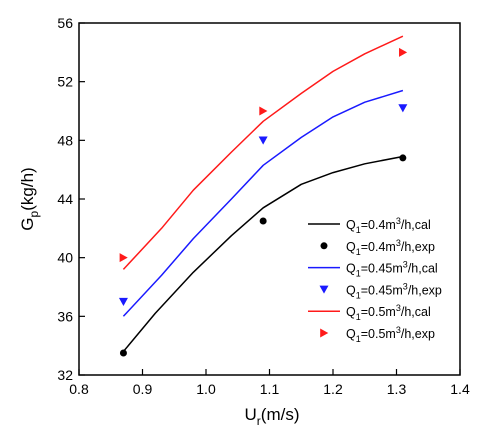  Describe the element at coordinates (388, 312) in the screenshot. I see `legend-label-4: Q1=0.5m3/h,cal` at that location.